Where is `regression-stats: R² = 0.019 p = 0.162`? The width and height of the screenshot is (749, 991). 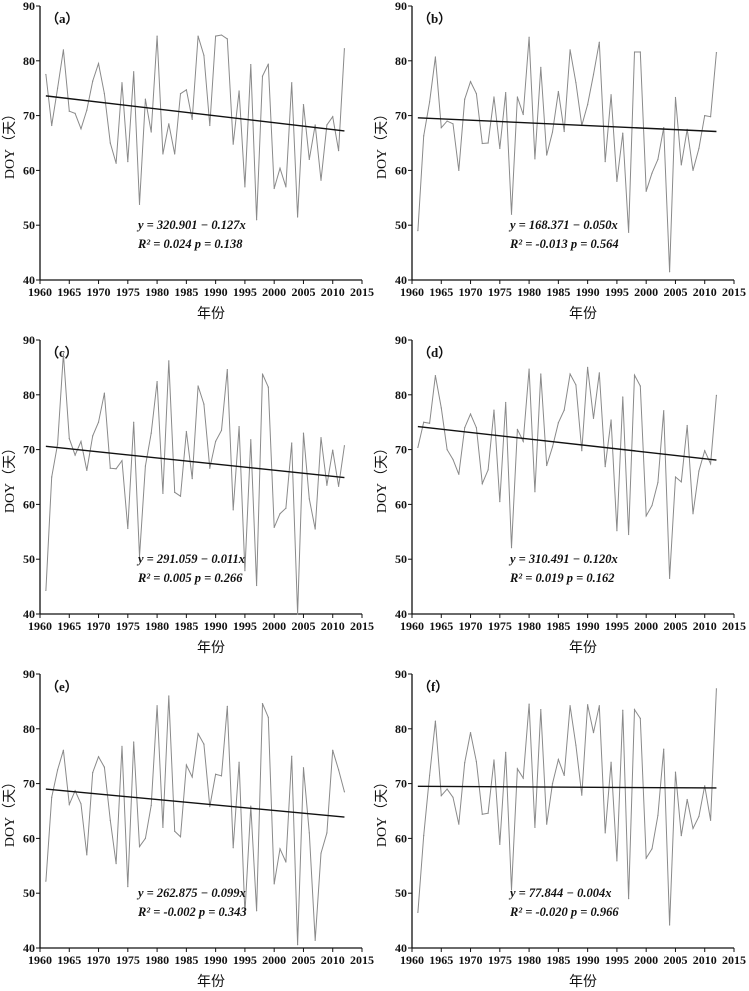 regression-stats: R² = 0.019 p = 0.162 is located at coordinates (561, 578).